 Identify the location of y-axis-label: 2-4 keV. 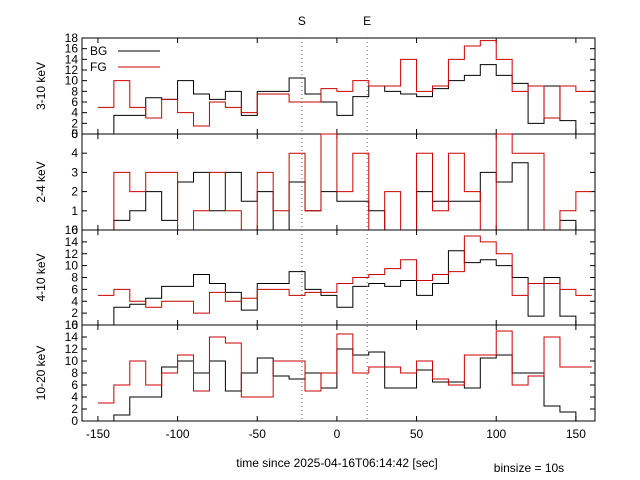
(41, 181).